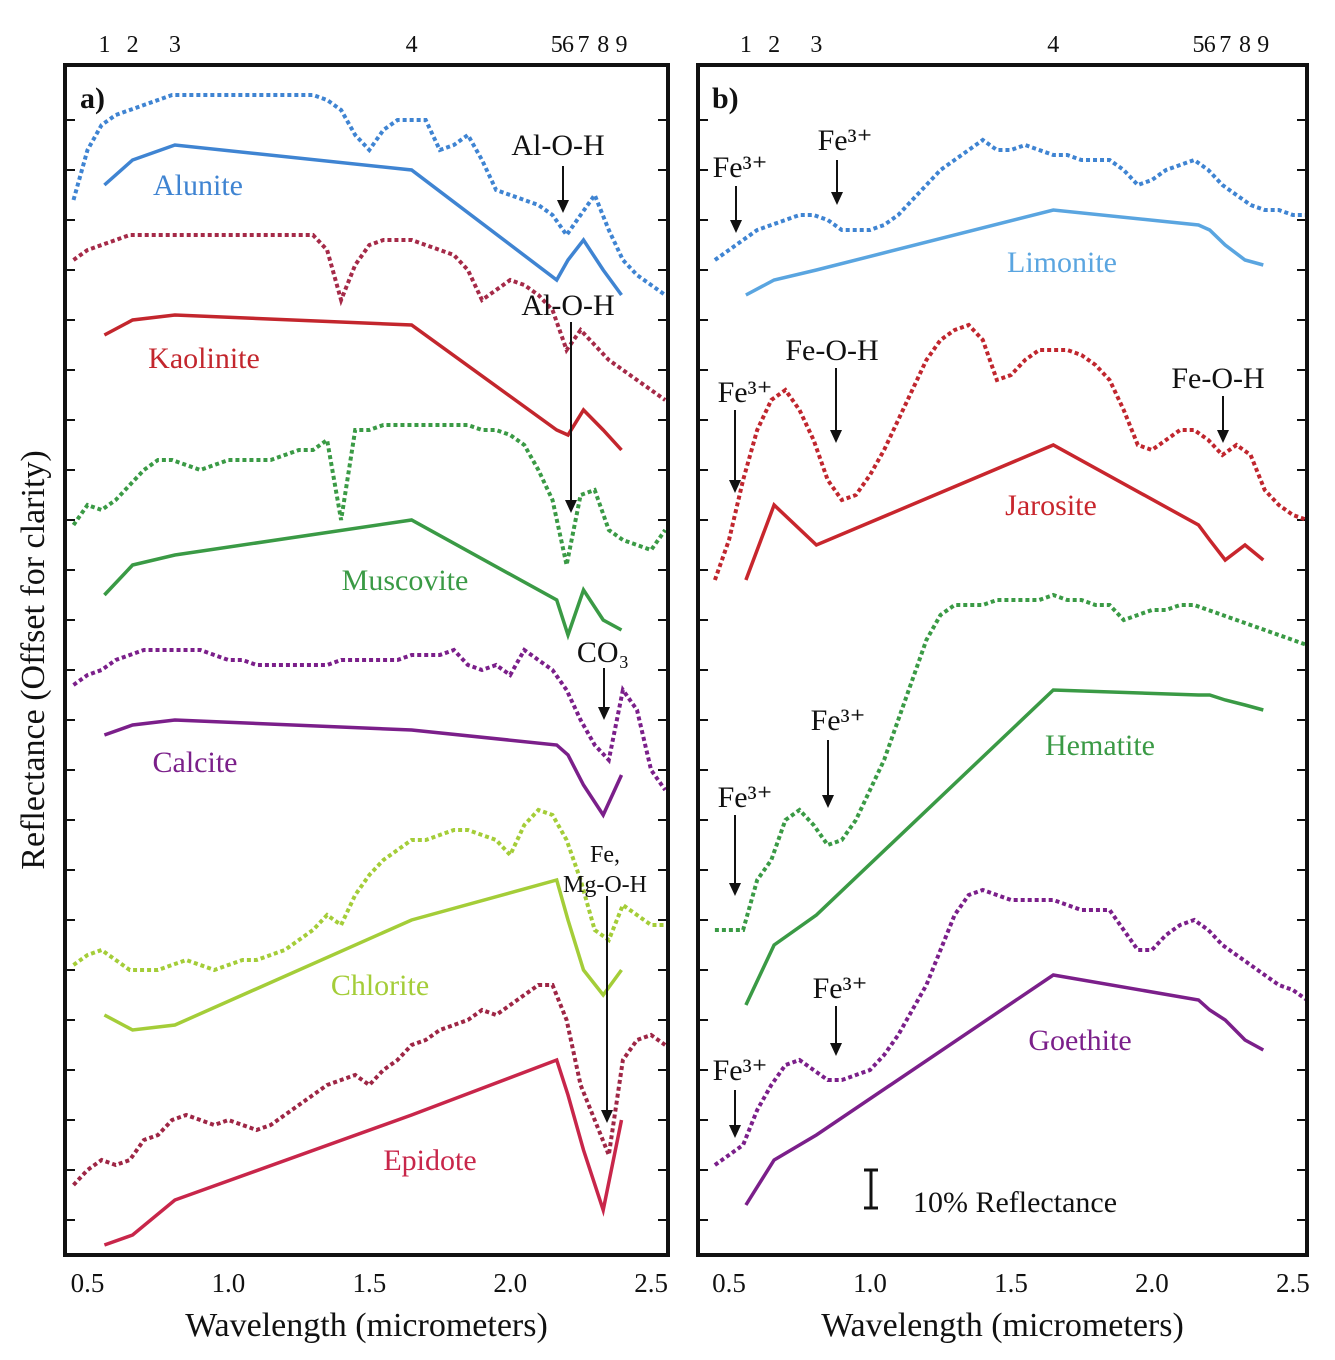 The width and height of the screenshot is (1335, 1360). I want to click on panel-label: a), so click(92, 98).